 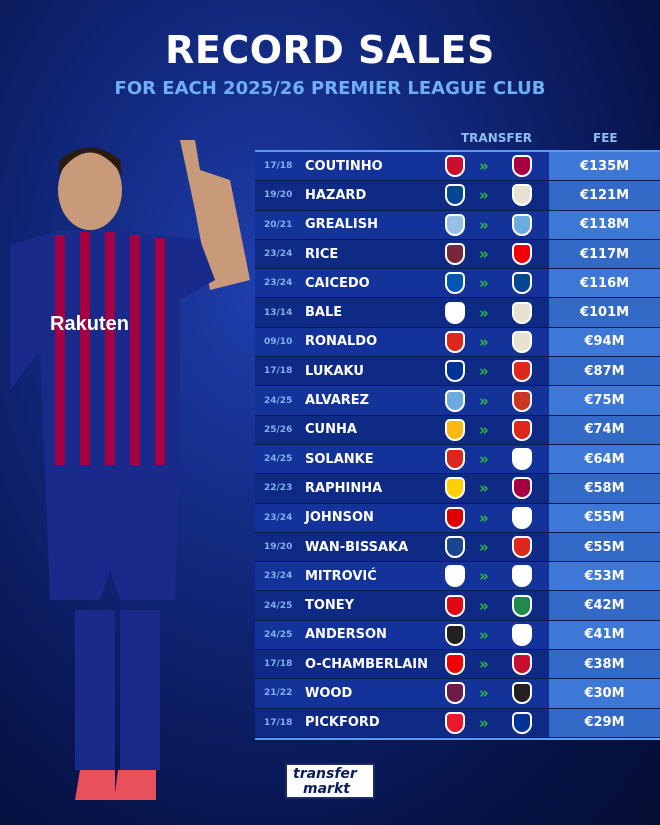 What do you see at coordinates (89, 324) in the screenshot?
I see `svg-text: Rakuten` at bounding box center [89, 324].